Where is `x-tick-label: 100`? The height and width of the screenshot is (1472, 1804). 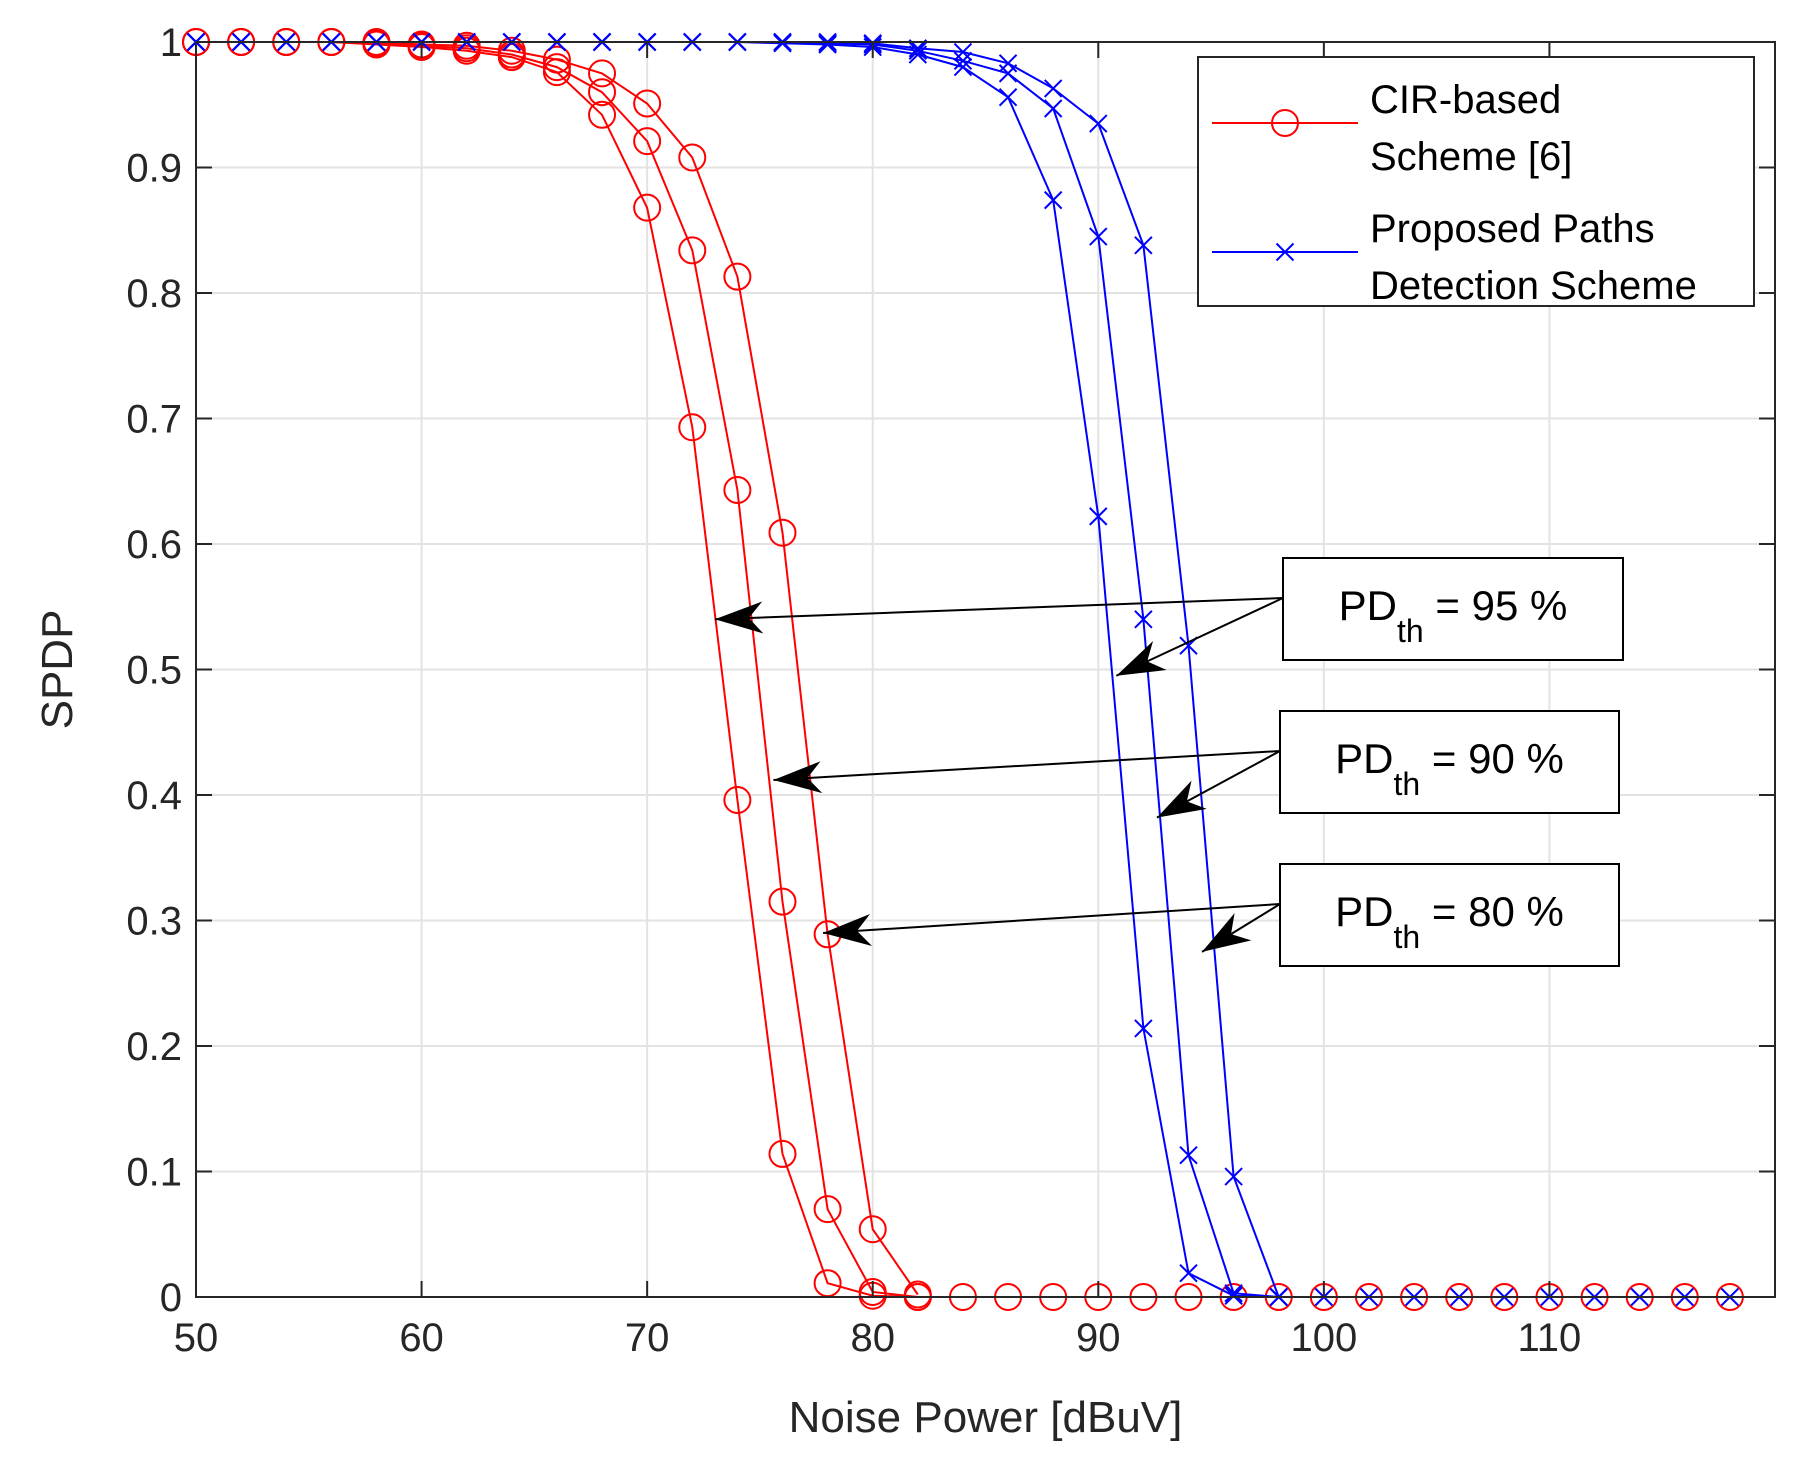
x-tick-label: 100 is located at coordinates (1323, 1338).